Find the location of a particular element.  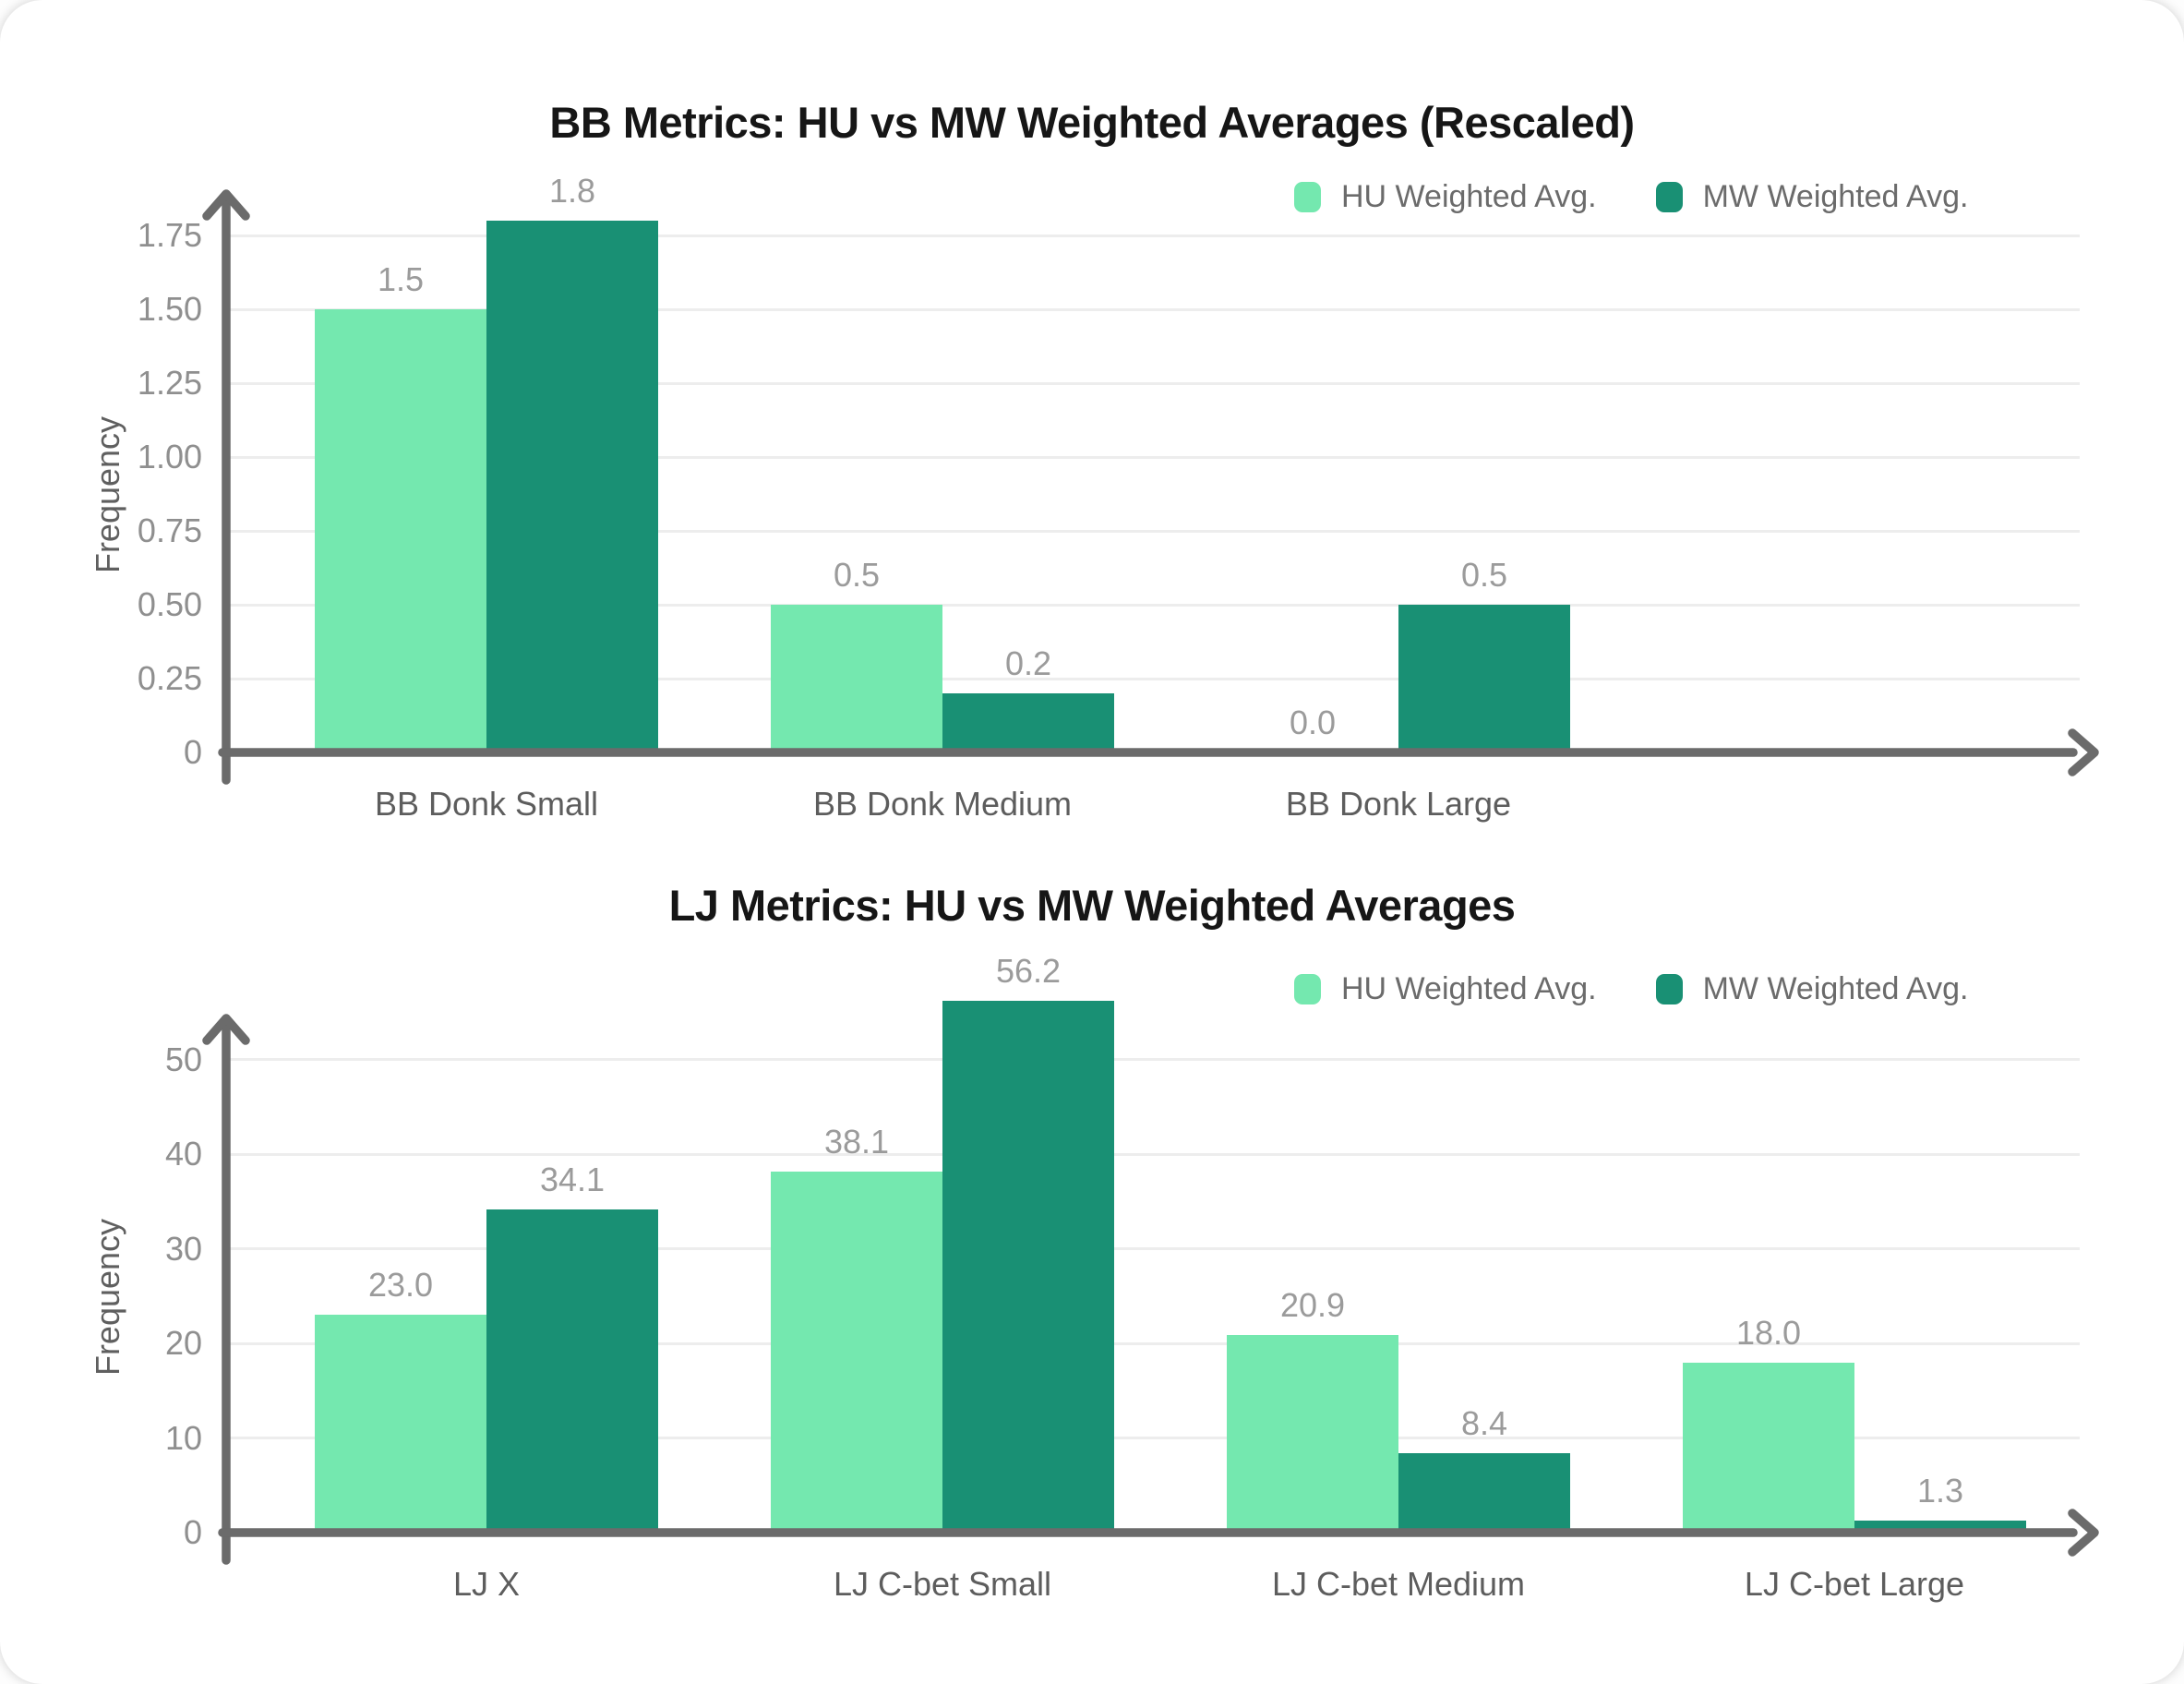

bb-legend-item-hu: HU Weighted Avg. is located at coordinates (1445, 197).